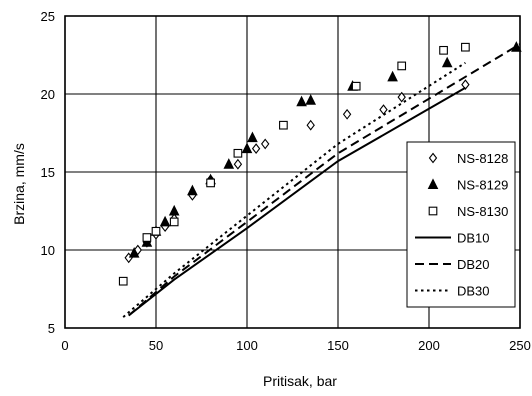 This screenshot has width=532, height=396. I want to click on x-tick-label: 0, so click(64, 345).